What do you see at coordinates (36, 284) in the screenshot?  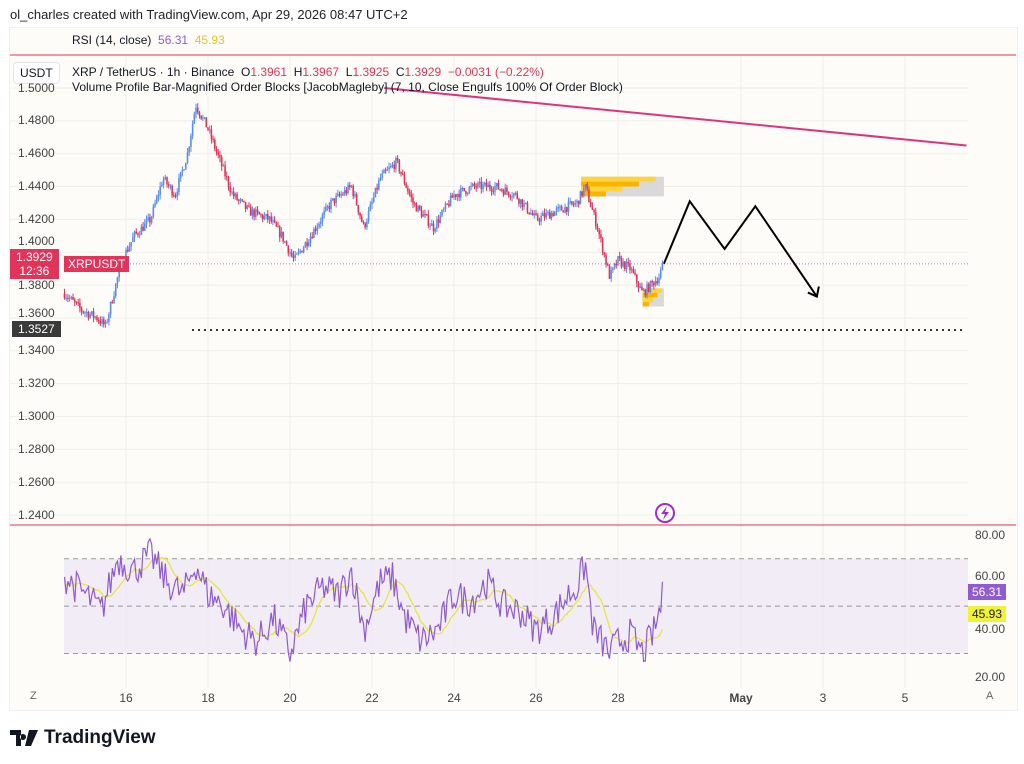 I see `price-tick: 1.3800` at bounding box center [36, 284].